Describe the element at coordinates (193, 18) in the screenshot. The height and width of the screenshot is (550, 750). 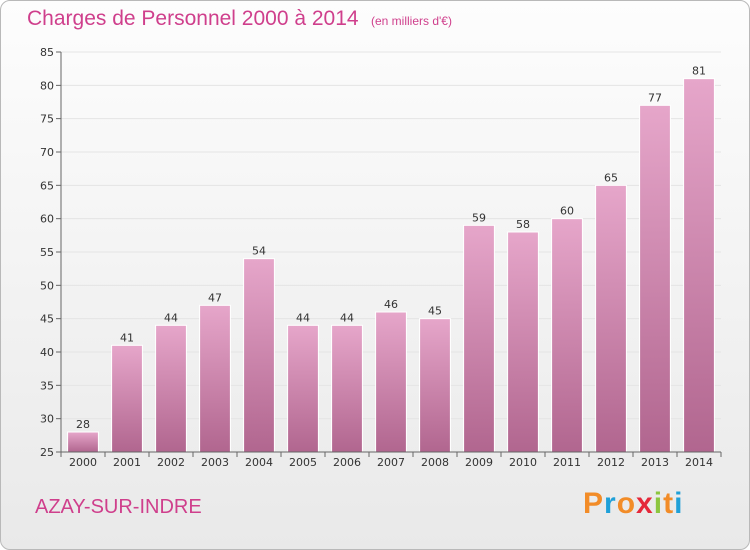
I see `chart-title: Charges de Personnel 2000 à 2014` at that location.